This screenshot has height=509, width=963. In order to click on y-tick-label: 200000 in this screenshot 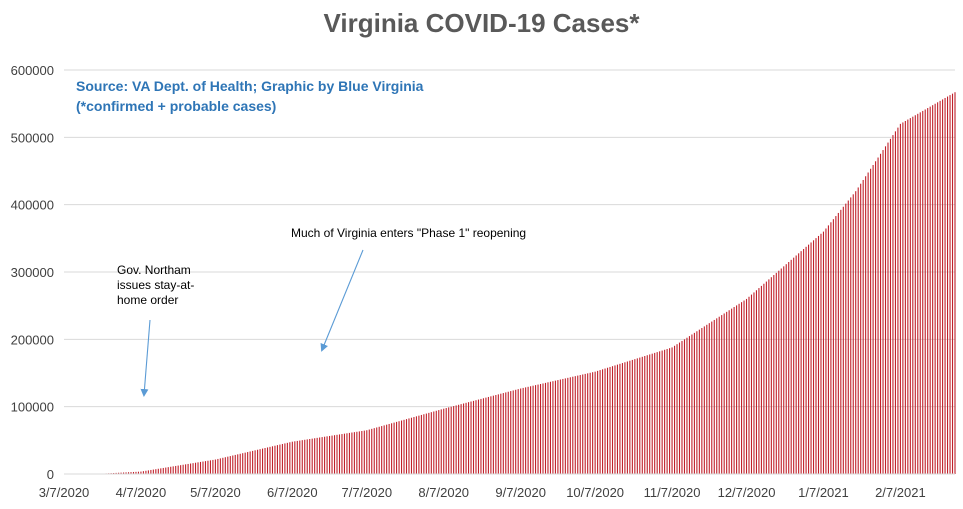, I will do `click(32, 339)`.